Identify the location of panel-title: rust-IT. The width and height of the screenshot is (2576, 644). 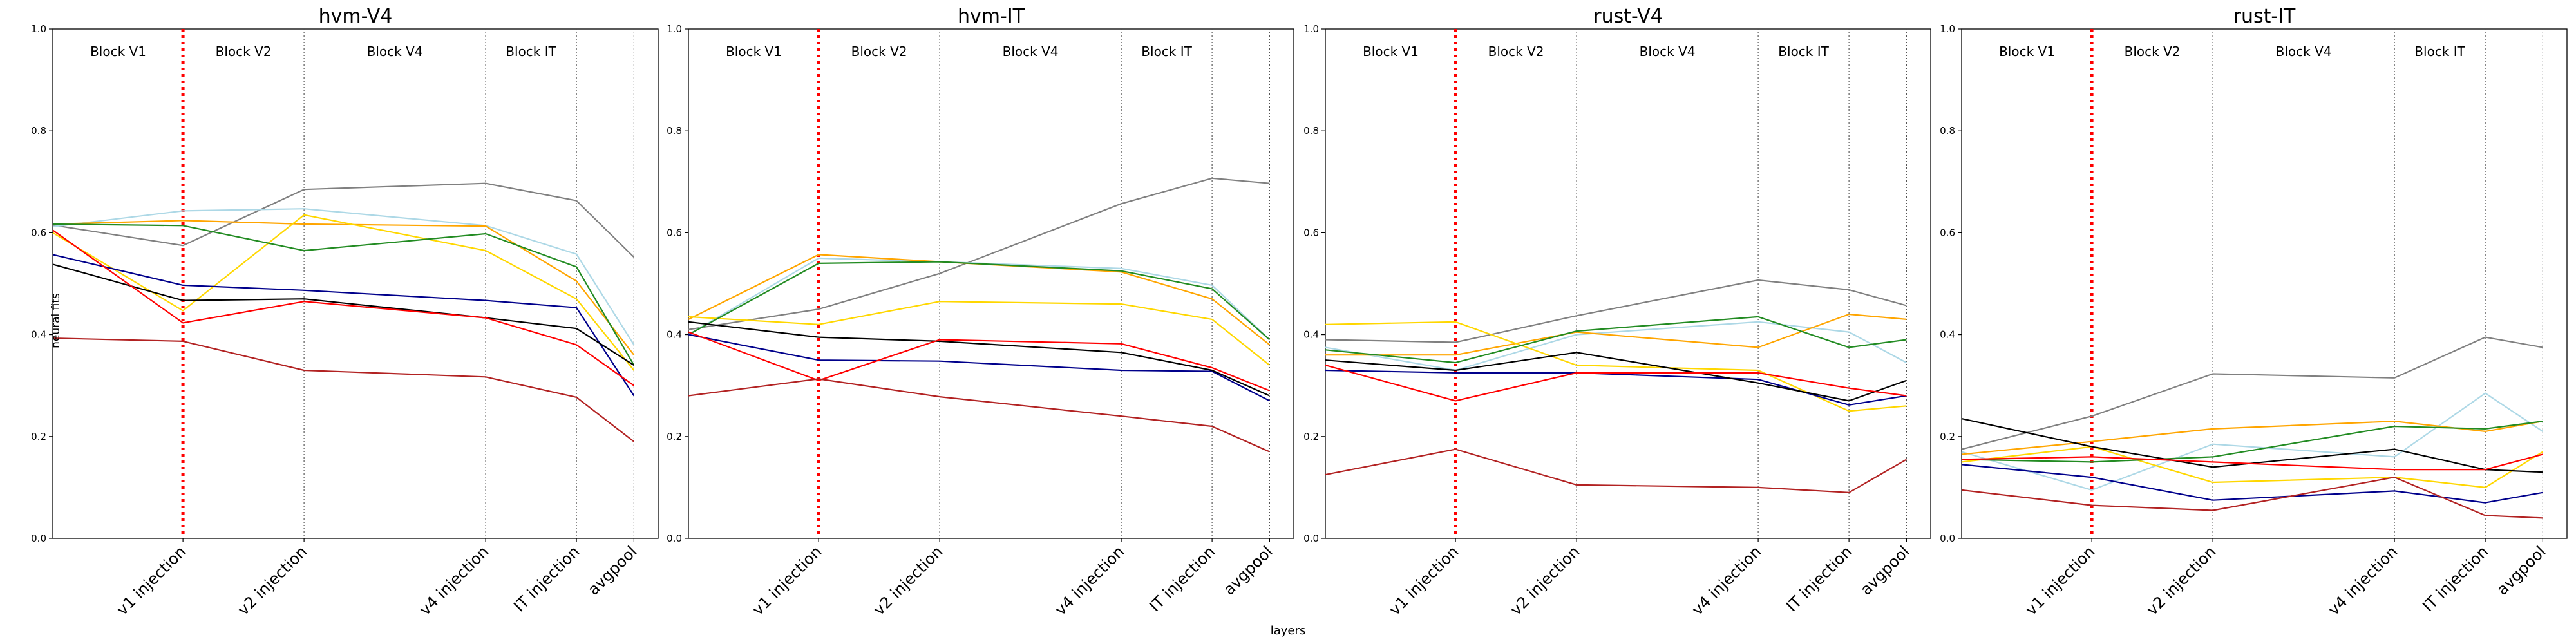
(2264, 16).